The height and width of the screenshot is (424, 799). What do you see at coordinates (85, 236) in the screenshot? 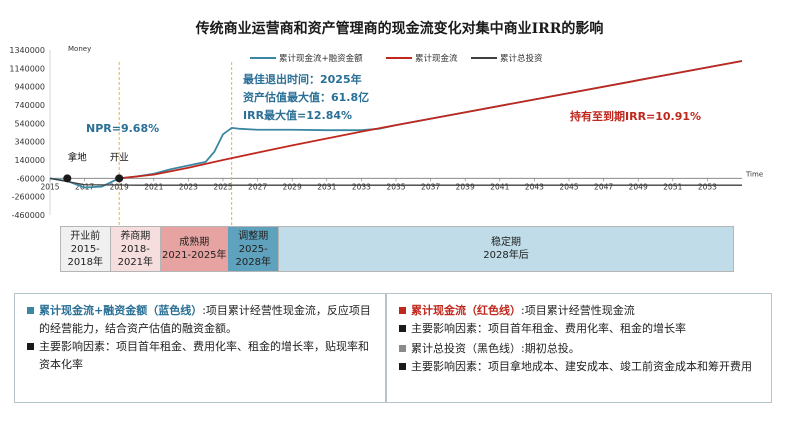
I see `phase-name: 开业前` at bounding box center [85, 236].